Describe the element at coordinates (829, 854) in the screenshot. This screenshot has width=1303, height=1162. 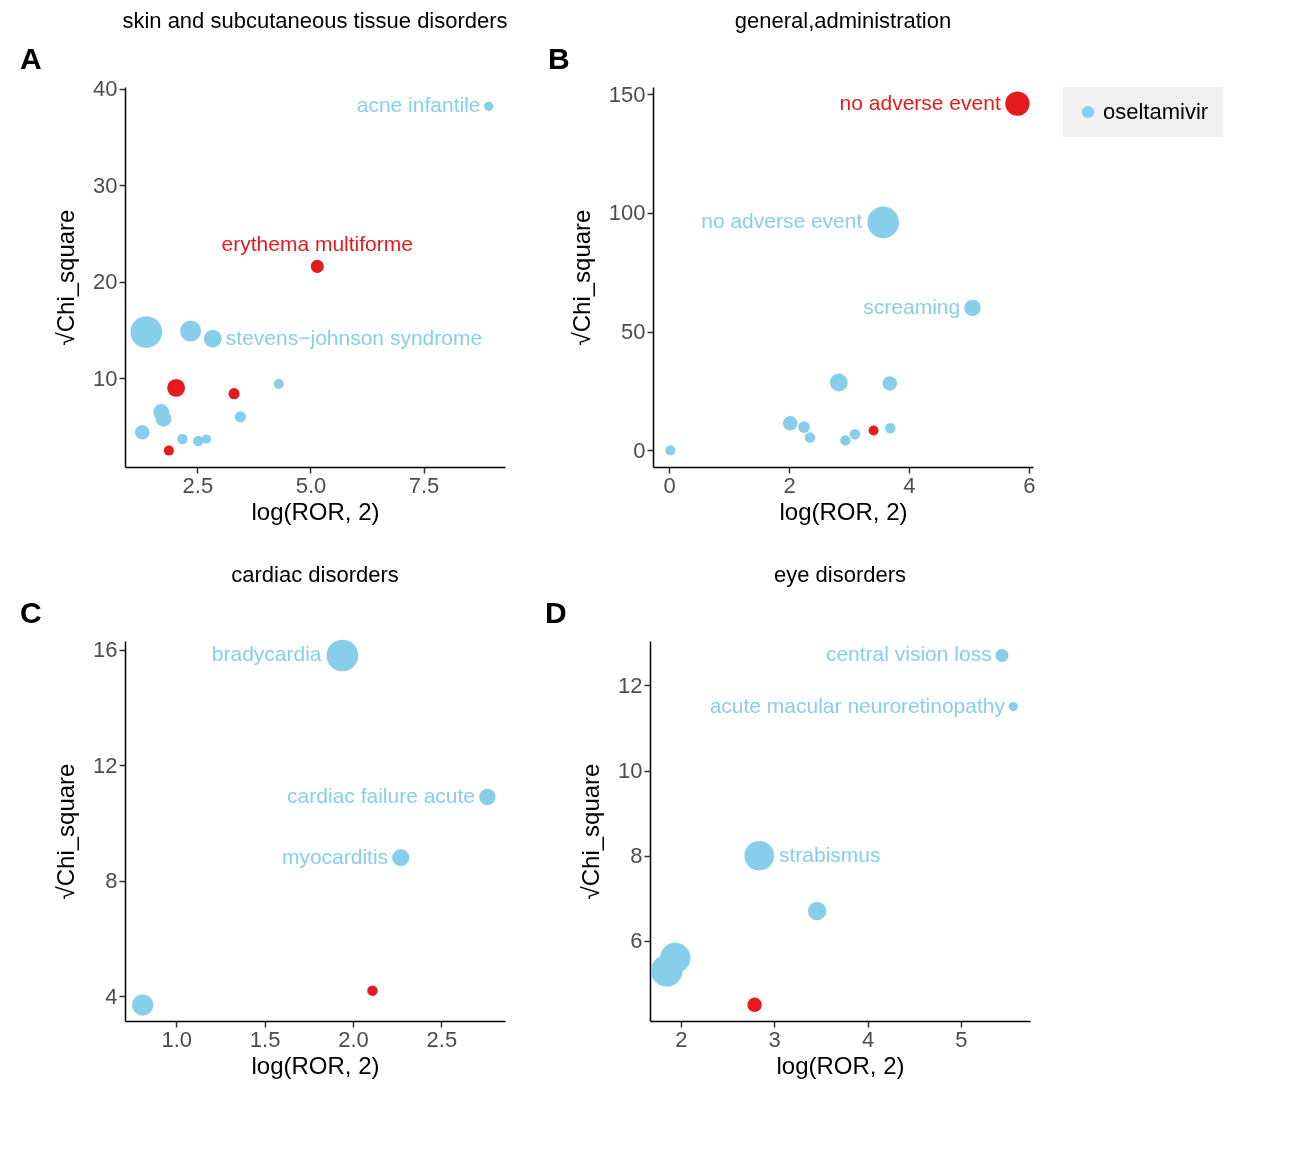
I see `annotation: strabismus` at that location.